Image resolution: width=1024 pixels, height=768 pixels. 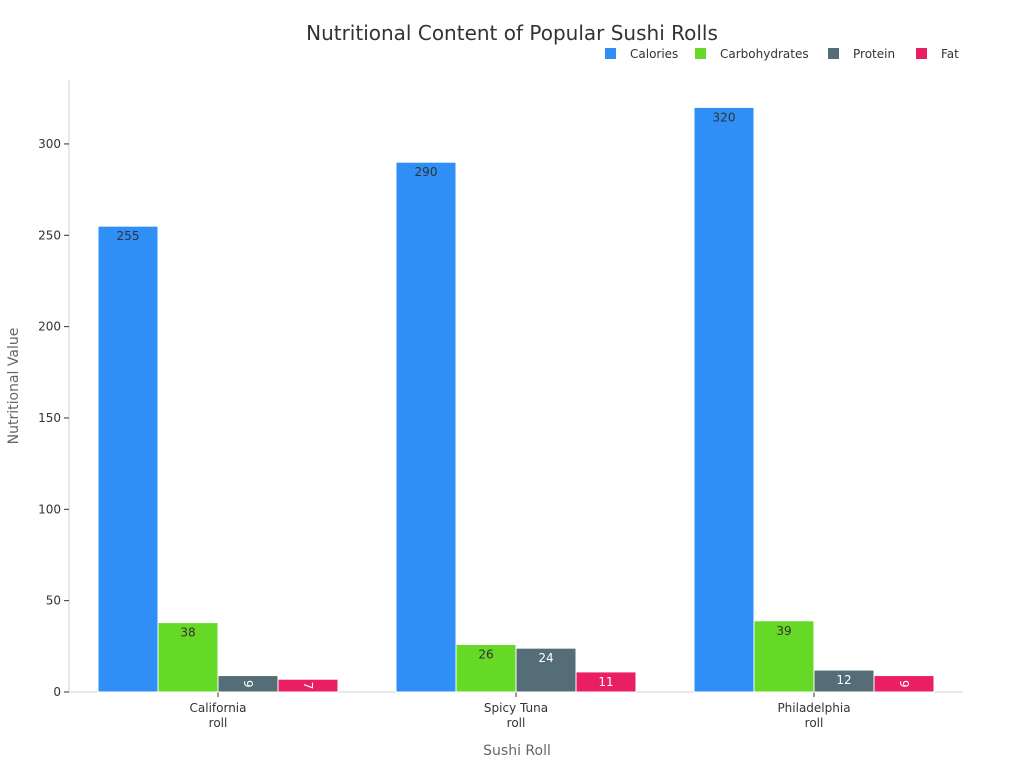 I want to click on legend-label-carbohydrates: Carbohydrates, so click(x=764, y=54).